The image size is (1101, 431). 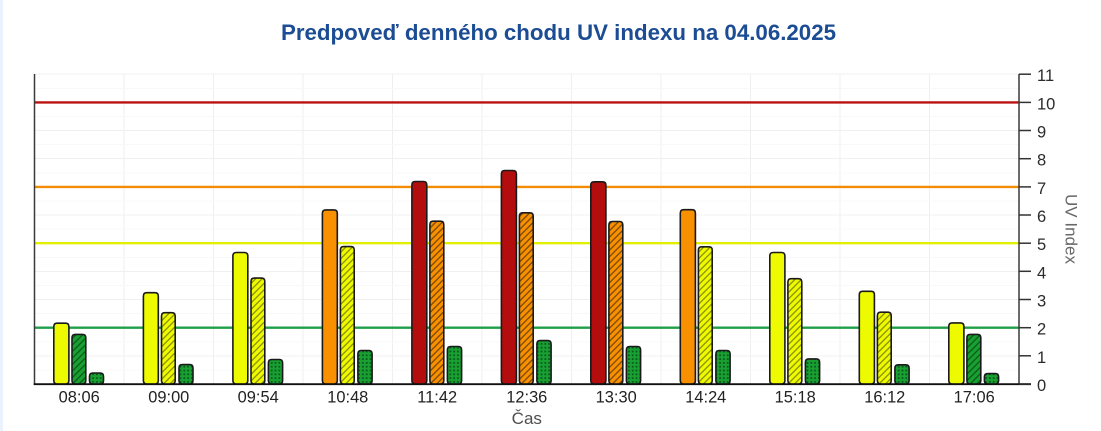 I want to click on svg-text: 8, so click(x=1041, y=161).